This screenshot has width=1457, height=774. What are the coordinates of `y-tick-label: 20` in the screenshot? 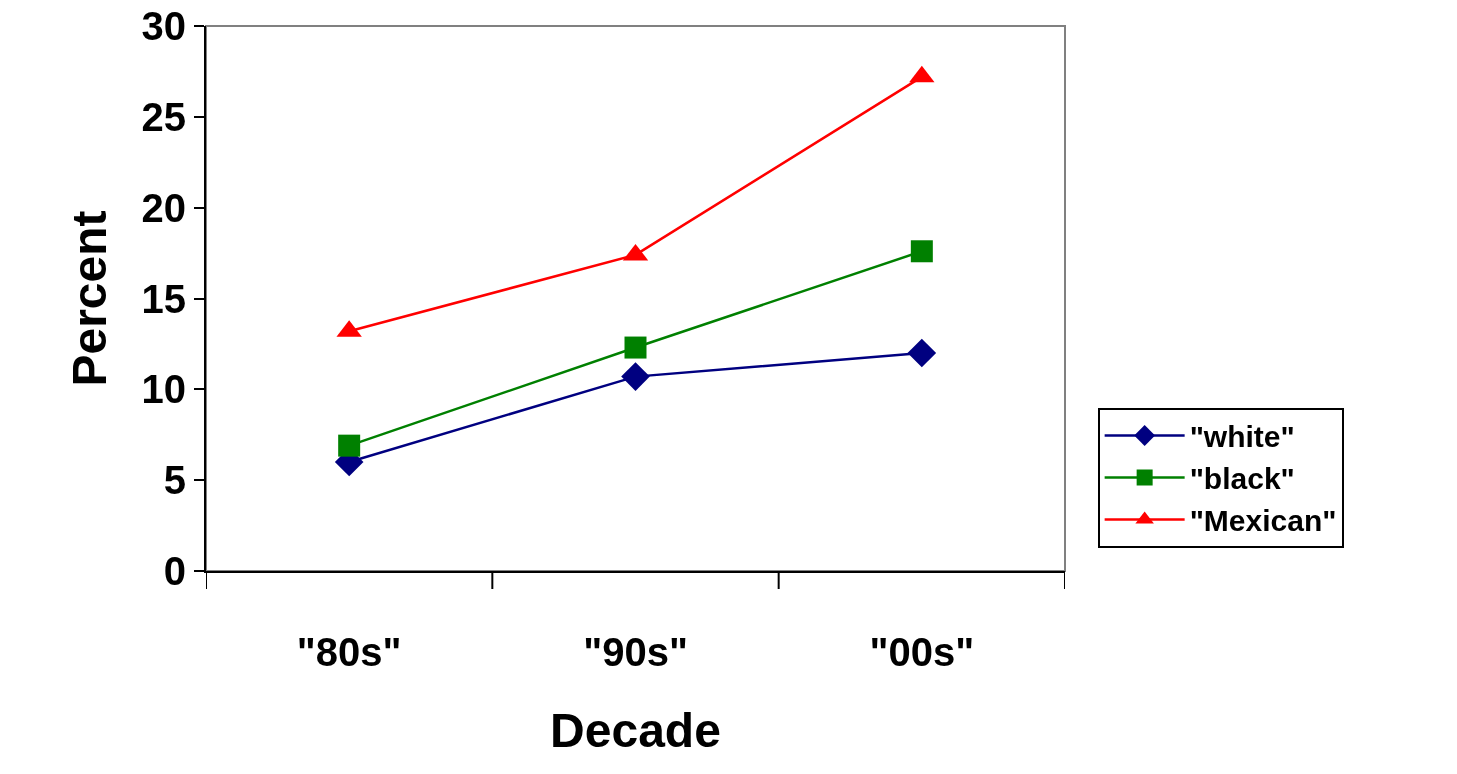 It's located at (163, 207).